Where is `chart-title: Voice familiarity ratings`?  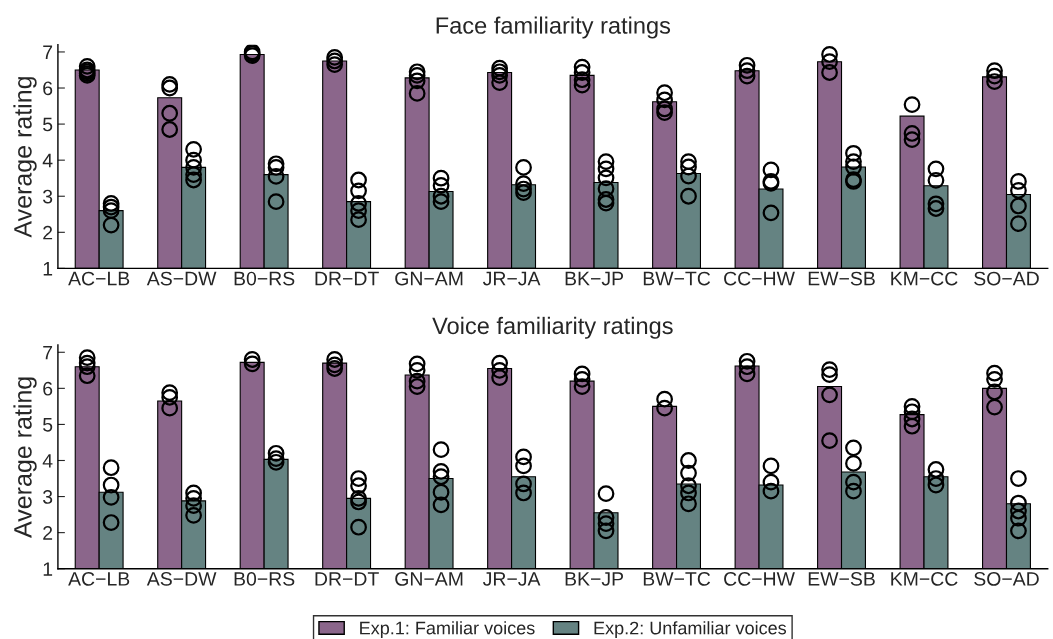
chart-title: Voice familiarity ratings is located at coordinates (552, 327).